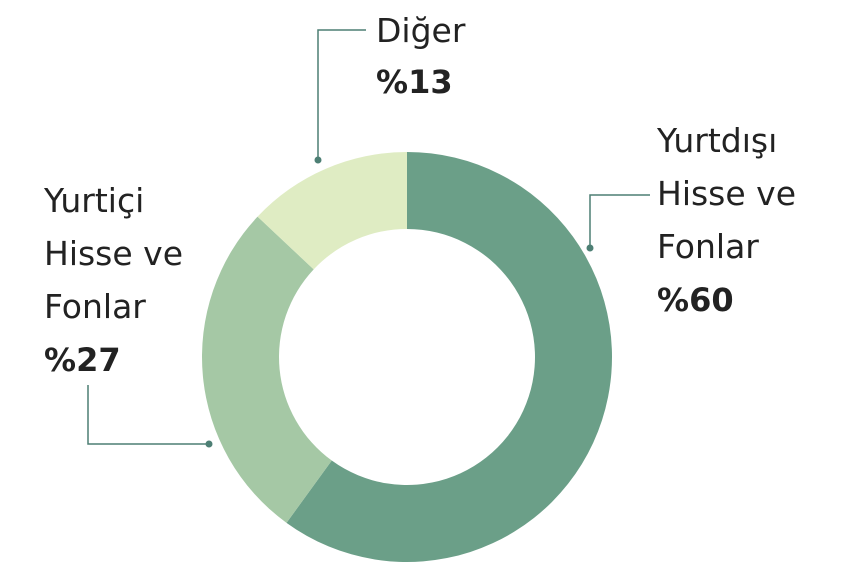  I want to click on slice-label: Yurtdışı Hisse ve Fonlar, so click(726, 193).